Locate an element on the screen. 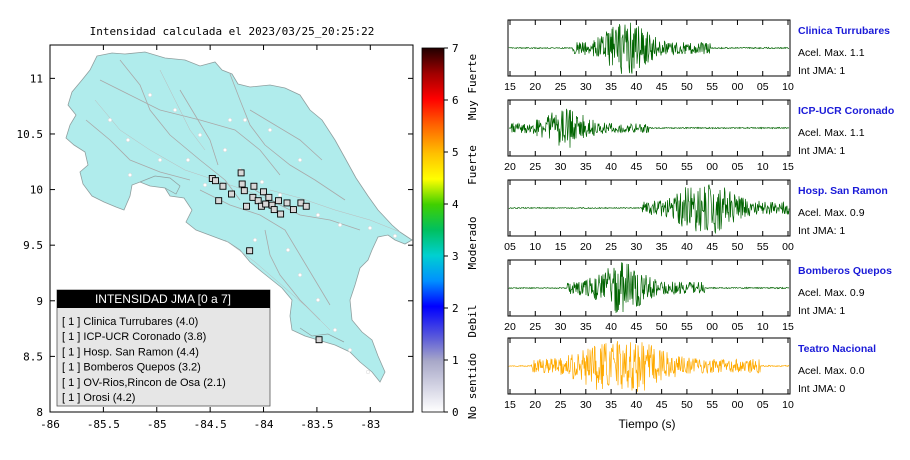 This screenshot has height=460, width=910. colorbar-tick-label: 7 is located at coordinates (455, 48).